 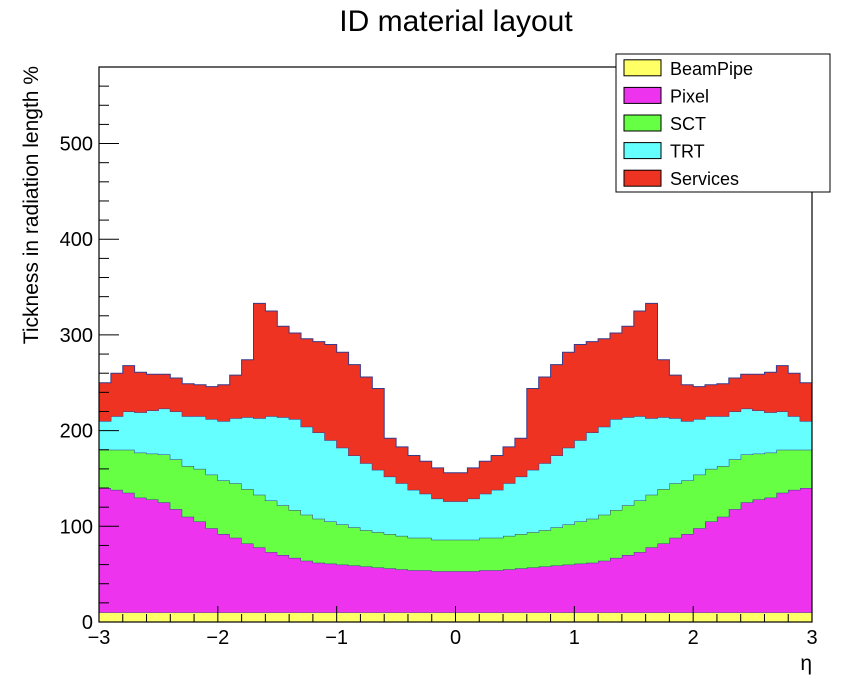 What do you see at coordinates (336, 638) in the screenshot?
I see `x-tick-label: −1` at bounding box center [336, 638].